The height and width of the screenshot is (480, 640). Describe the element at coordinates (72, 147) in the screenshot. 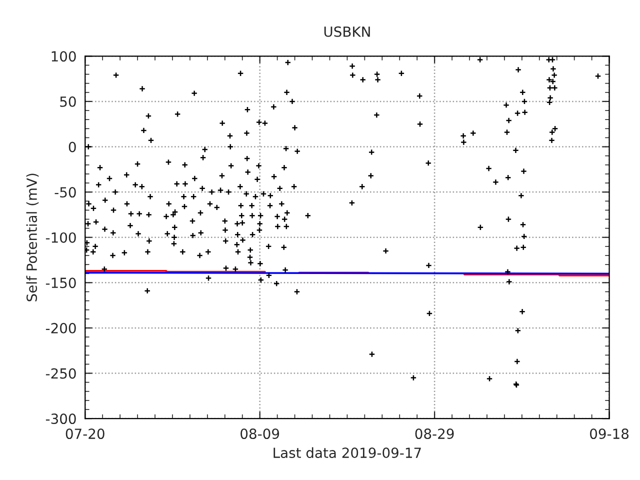

I see `y-tick-label: 0` at that location.